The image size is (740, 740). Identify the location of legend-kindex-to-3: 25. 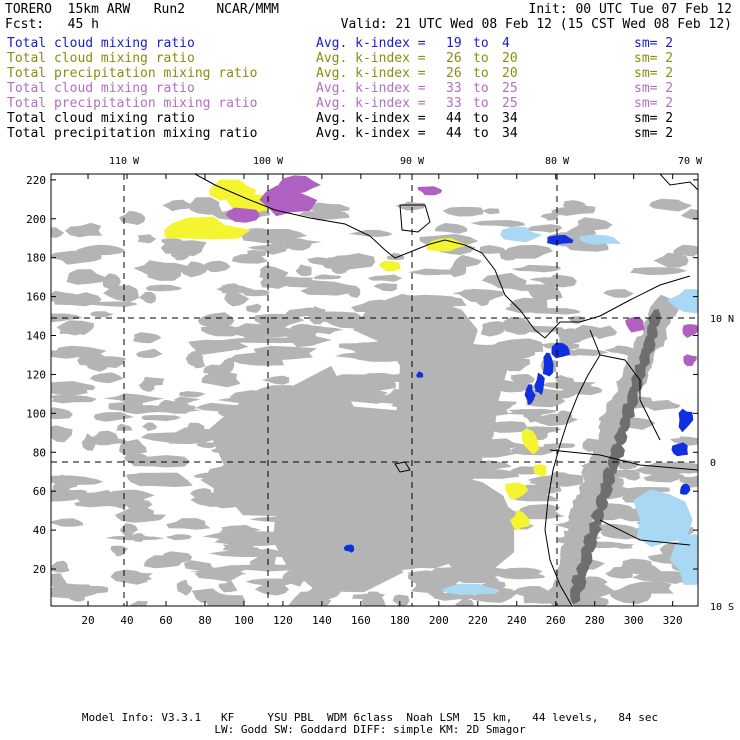
(510, 88).